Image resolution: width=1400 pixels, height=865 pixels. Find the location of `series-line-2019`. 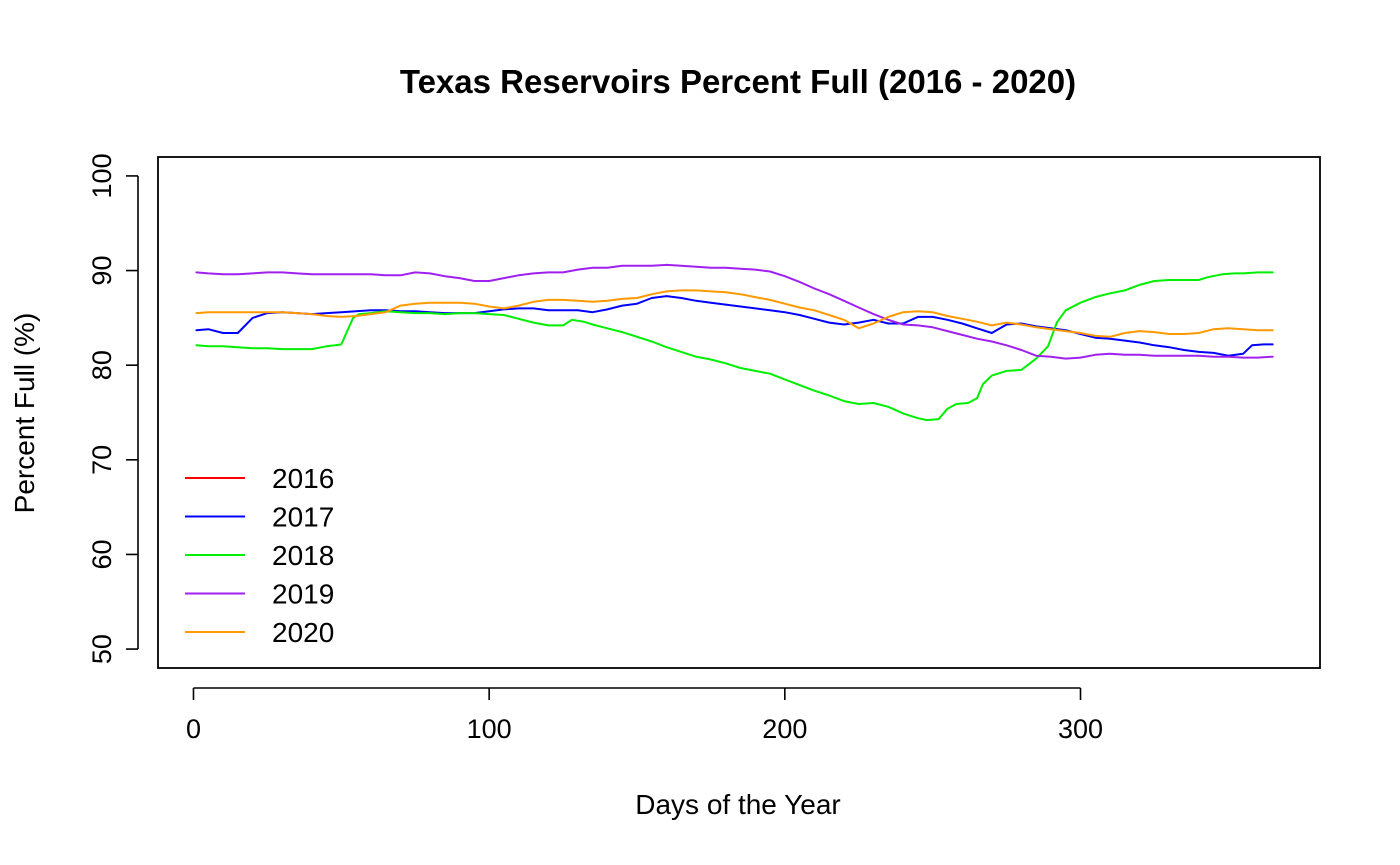

series-line-2019 is located at coordinates (734, 311).